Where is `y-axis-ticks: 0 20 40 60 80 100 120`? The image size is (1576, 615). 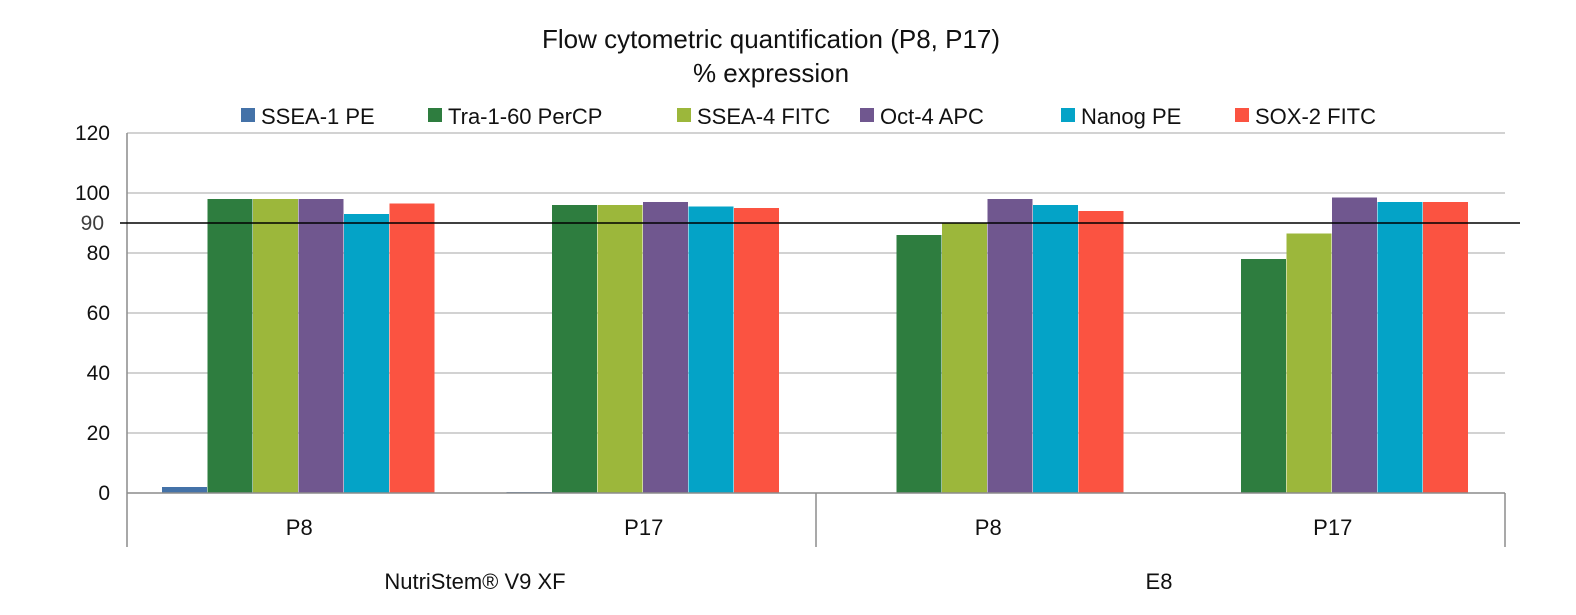
y-axis-ticks: 0 20 40 60 80 100 120 is located at coordinates (92, 313).